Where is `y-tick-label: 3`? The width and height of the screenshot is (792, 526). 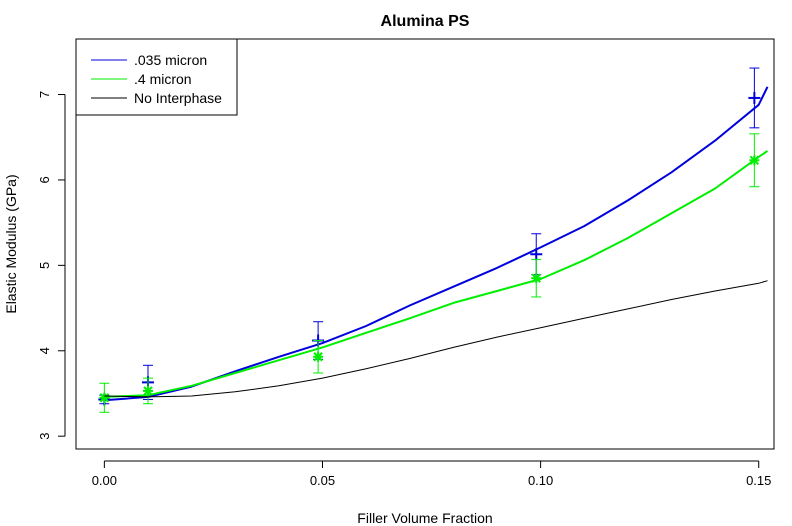 y-tick-label: 3 is located at coordinates (44, 436).